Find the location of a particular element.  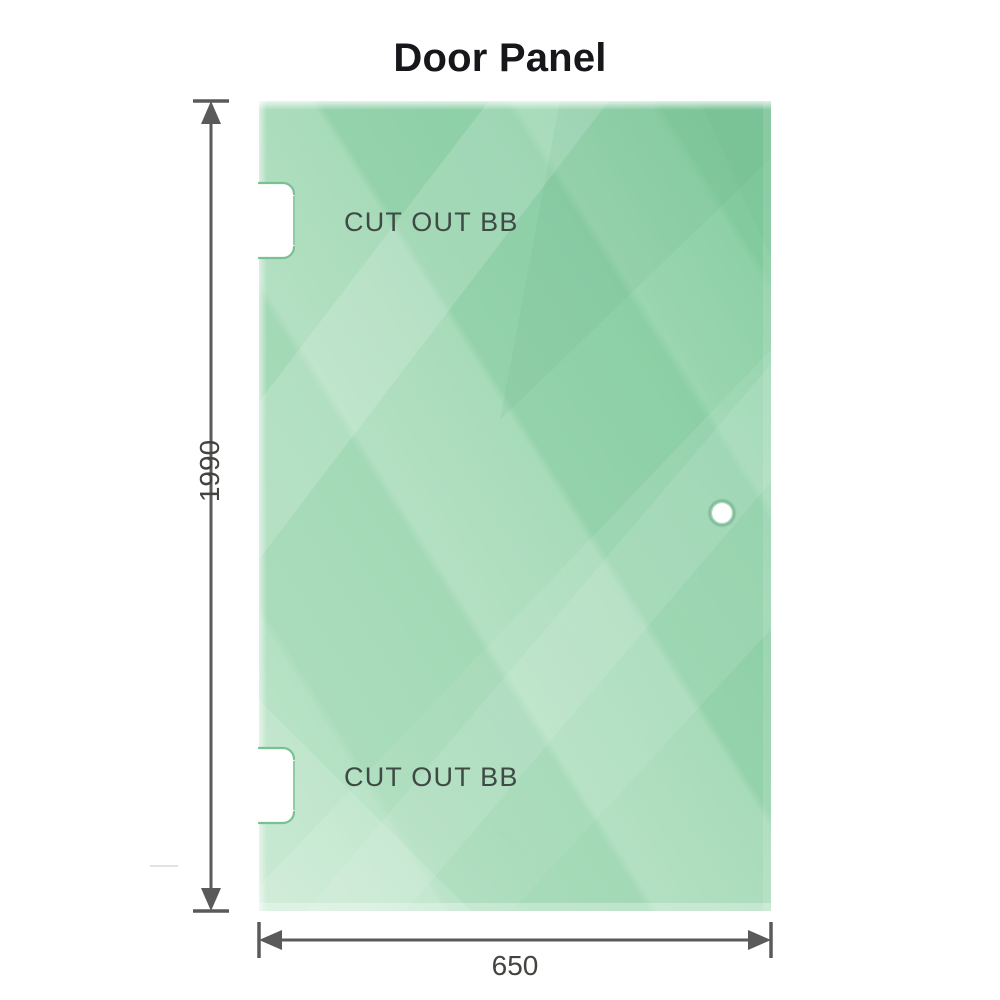

dimension-width is located at coordinates (515, 940).